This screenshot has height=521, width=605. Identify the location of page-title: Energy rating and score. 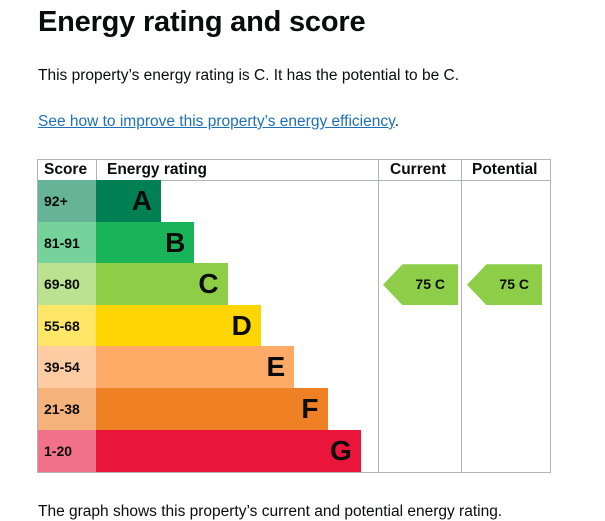
(202, 22).